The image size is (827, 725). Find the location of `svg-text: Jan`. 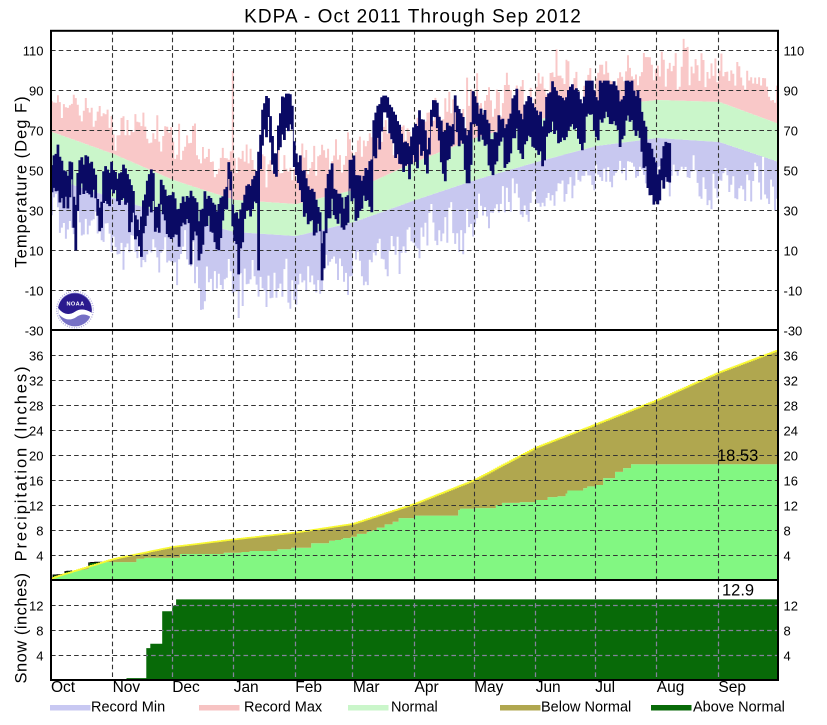

svg-text: Jan is located at coordinates (246, 687).